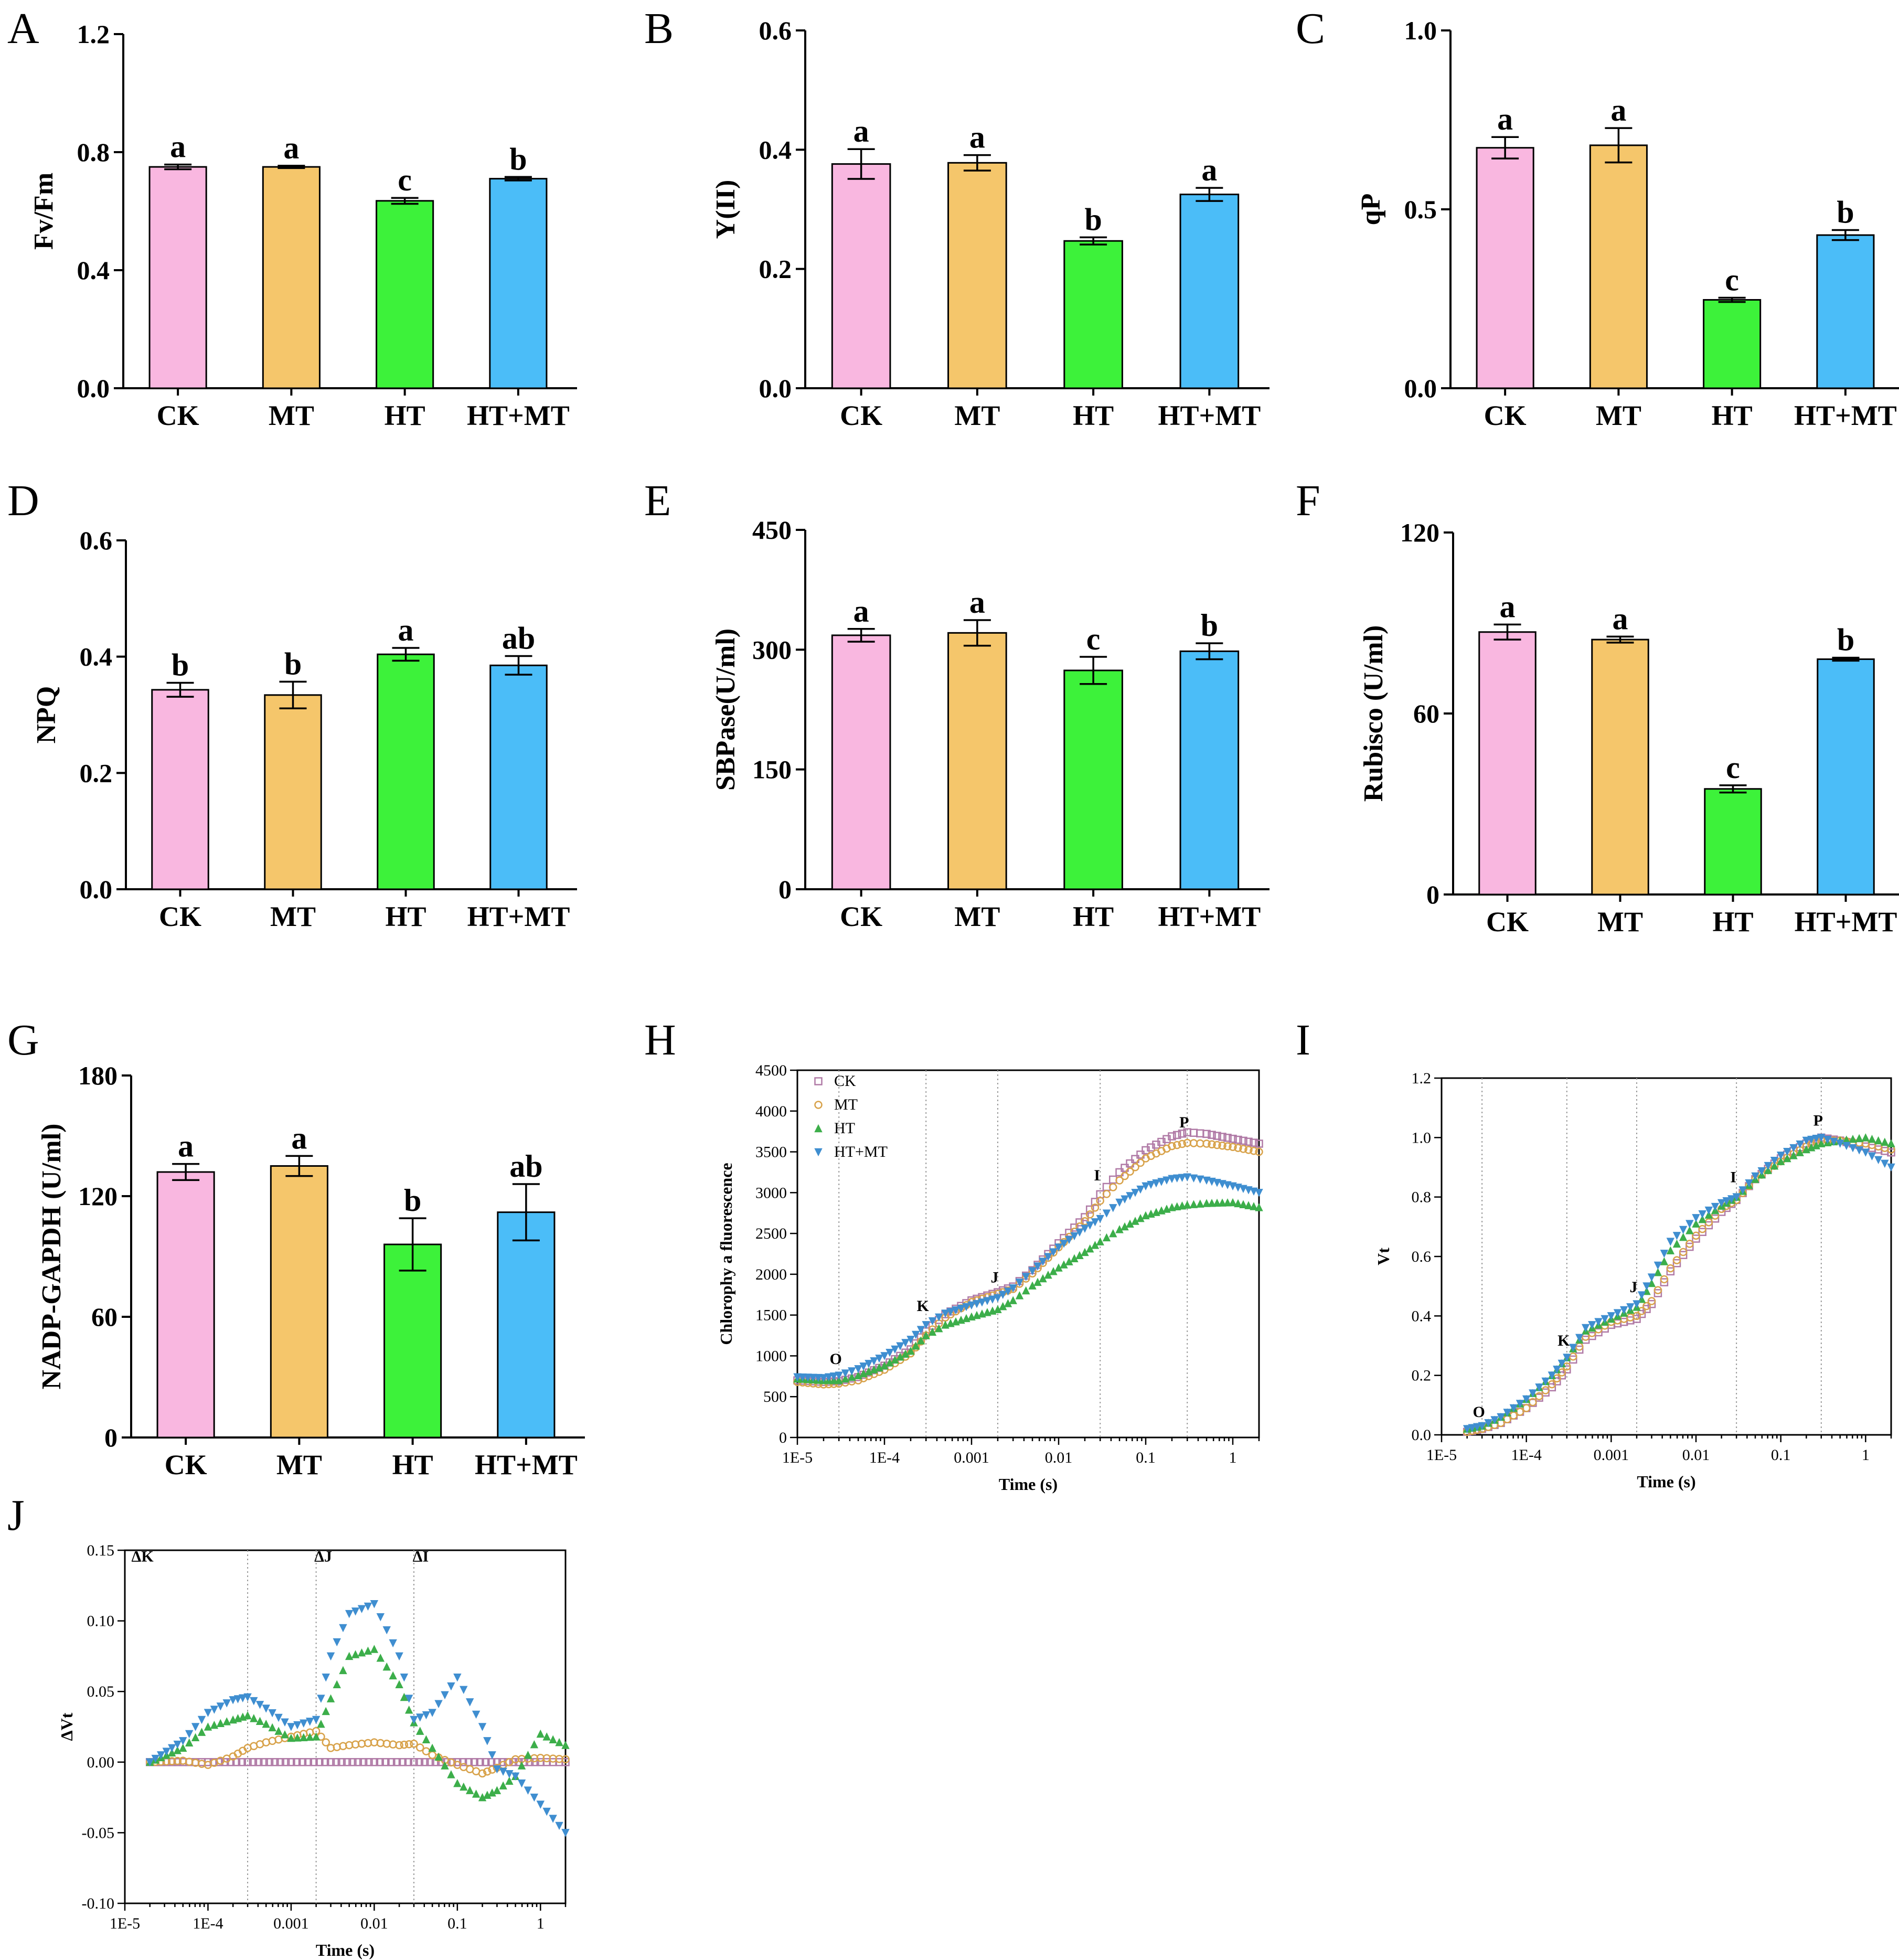 Image resolution: width=1899 pixels, height=1960 pixels. Describe the element at coordinates (519, 916) in the screenshot. I see `x-tick-label: HT+MT` at that location.